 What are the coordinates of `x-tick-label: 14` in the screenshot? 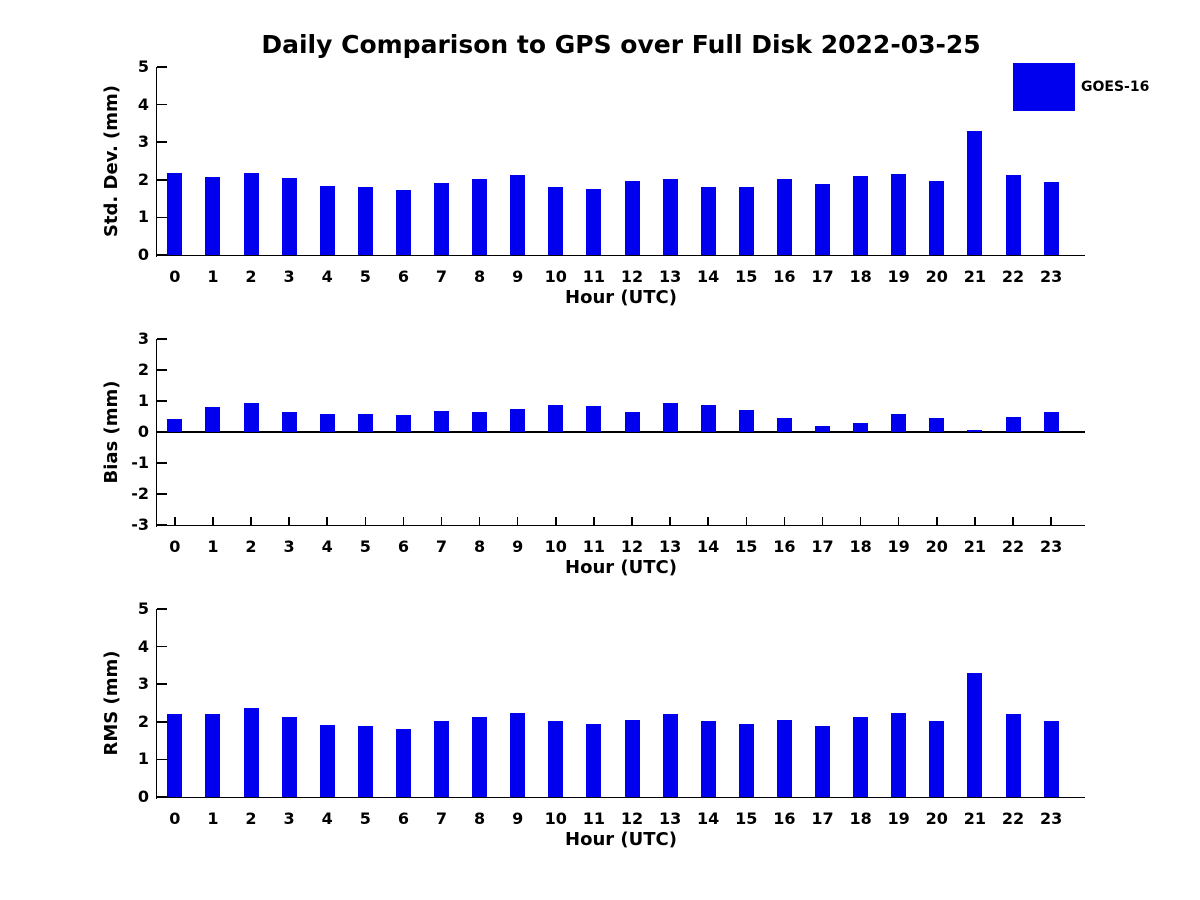 It's located at (708, 818).